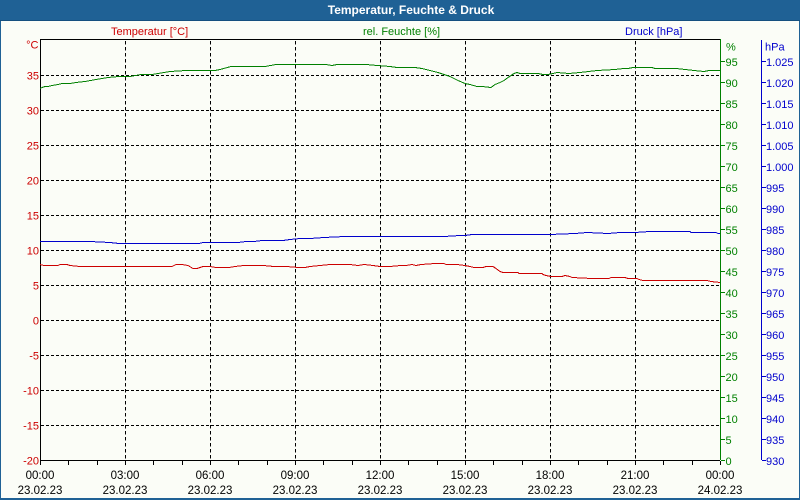 The image size is (800, 500). What do you see at coordinates (780, 105) in the screenshot?
I see `svg-text: 1.015` at bounding box center [780, 105].